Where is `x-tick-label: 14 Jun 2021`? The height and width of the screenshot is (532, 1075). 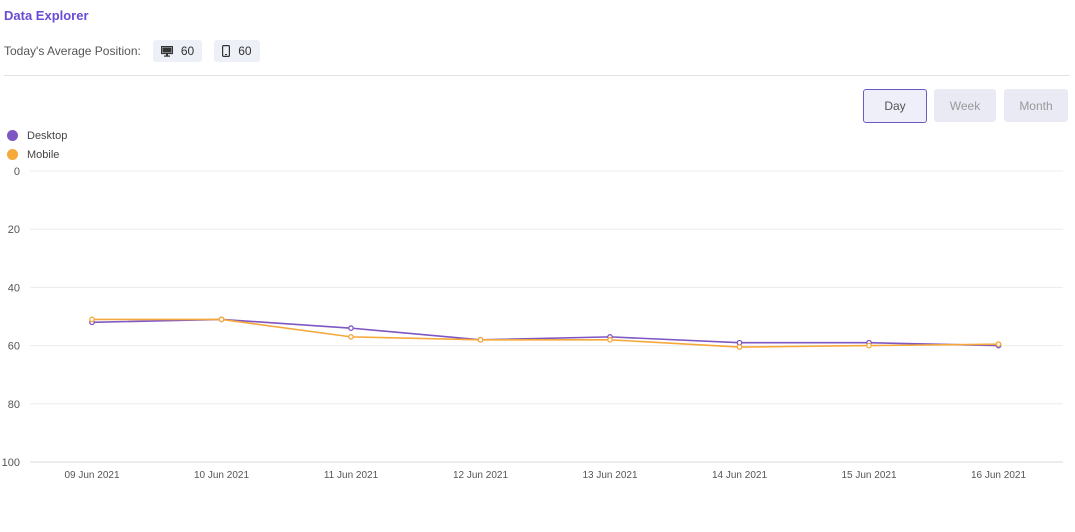
x-tick-label: 14 Jun 2021 is located at coordinates (739, 475).